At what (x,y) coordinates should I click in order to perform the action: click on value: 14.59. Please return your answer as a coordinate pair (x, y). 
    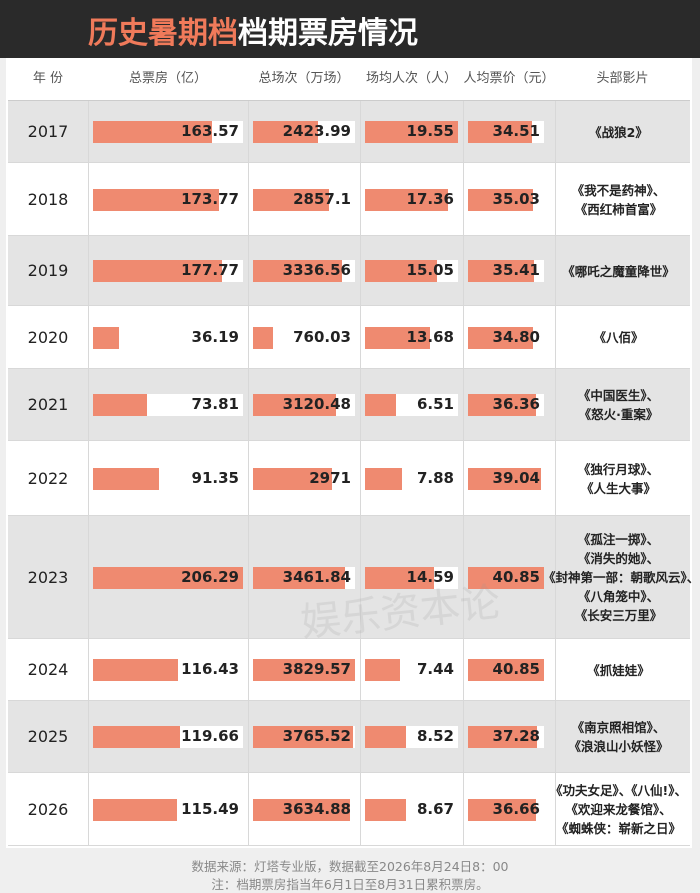
    Looking at the image, I should click on (430, 576).